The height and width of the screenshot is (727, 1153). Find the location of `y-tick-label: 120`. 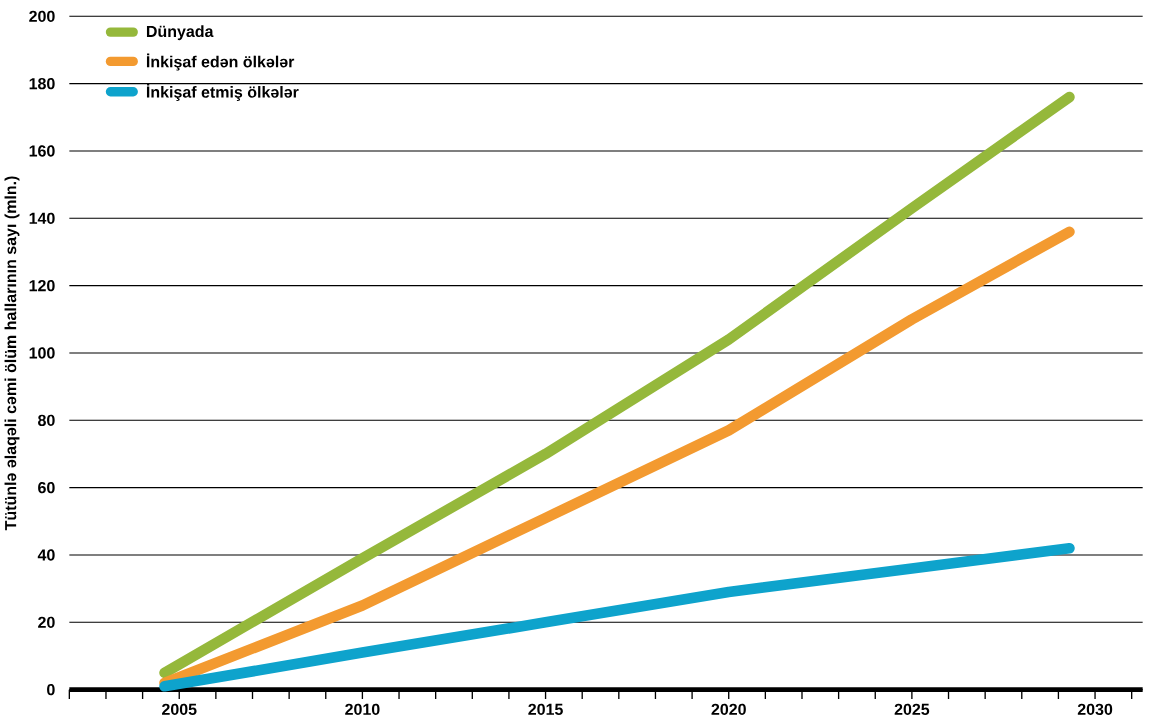

y-tick-label: 120 is located at coordinates (42, 285).